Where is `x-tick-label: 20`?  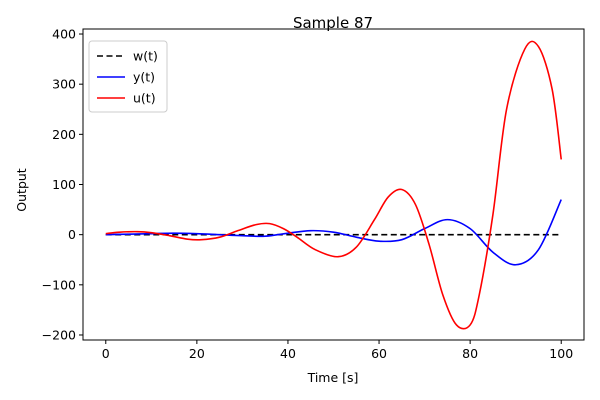
x-tick-label: 20 is located at coordinates (197, 353).